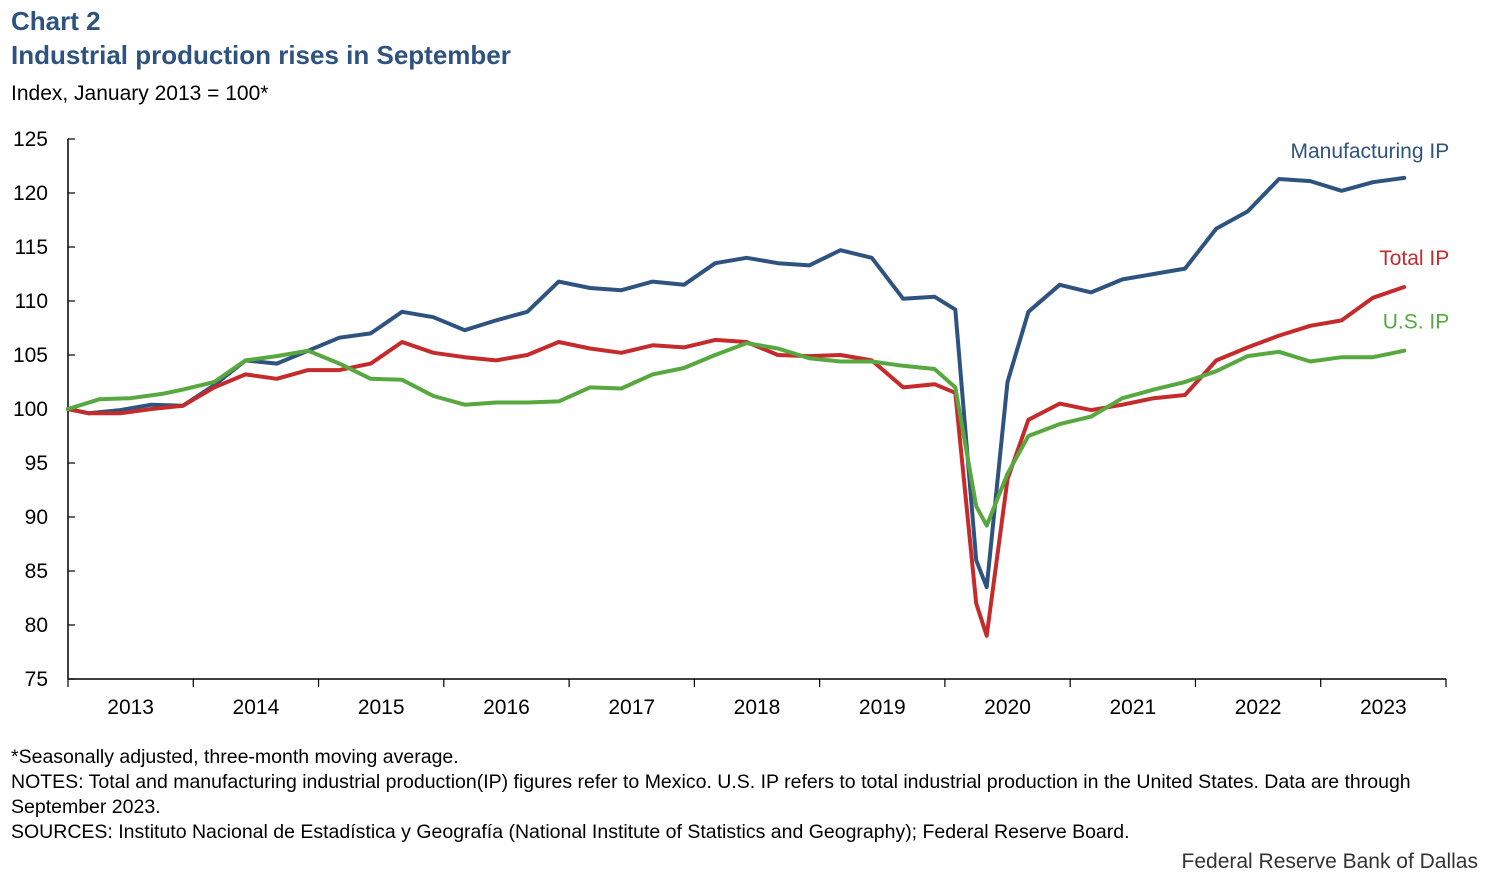 The width and height of the screenshot is (1494, 882). Describe the element at coordinates (1414, 258) in the screenshot. I see `series-label-total-ip: Total IP` at that location.